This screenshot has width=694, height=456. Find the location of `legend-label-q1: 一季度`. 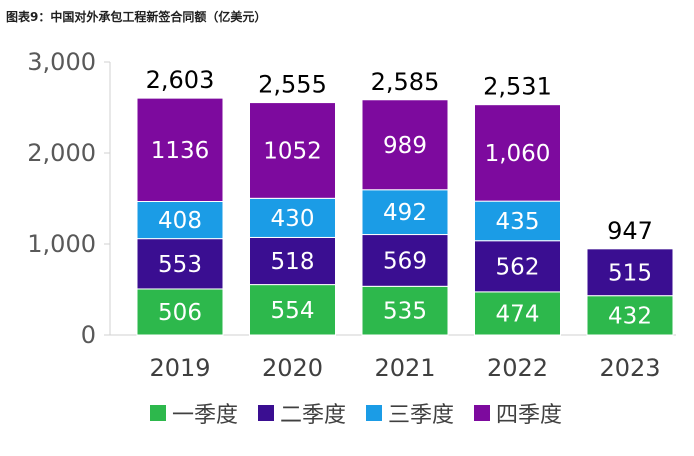

legend-label-q1: 一季度 is located at coordinates (205, 415).